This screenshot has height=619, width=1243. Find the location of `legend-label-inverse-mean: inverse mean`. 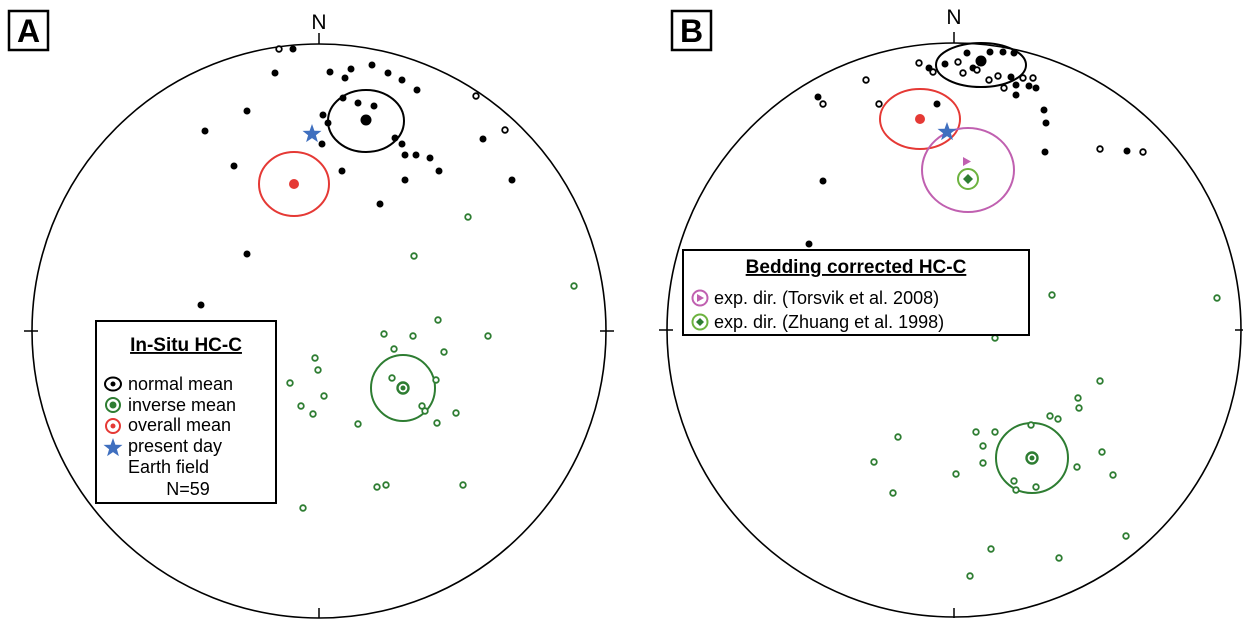

legend-label-inverse-mean: inverse mean is located at coordinates (182, 405).